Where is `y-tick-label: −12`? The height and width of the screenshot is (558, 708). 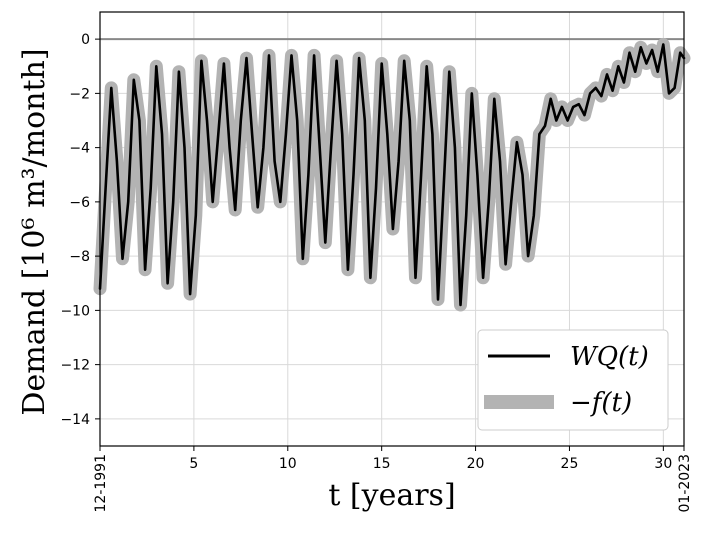
y-tick-label: −12 is located at coordinates (75, 366).